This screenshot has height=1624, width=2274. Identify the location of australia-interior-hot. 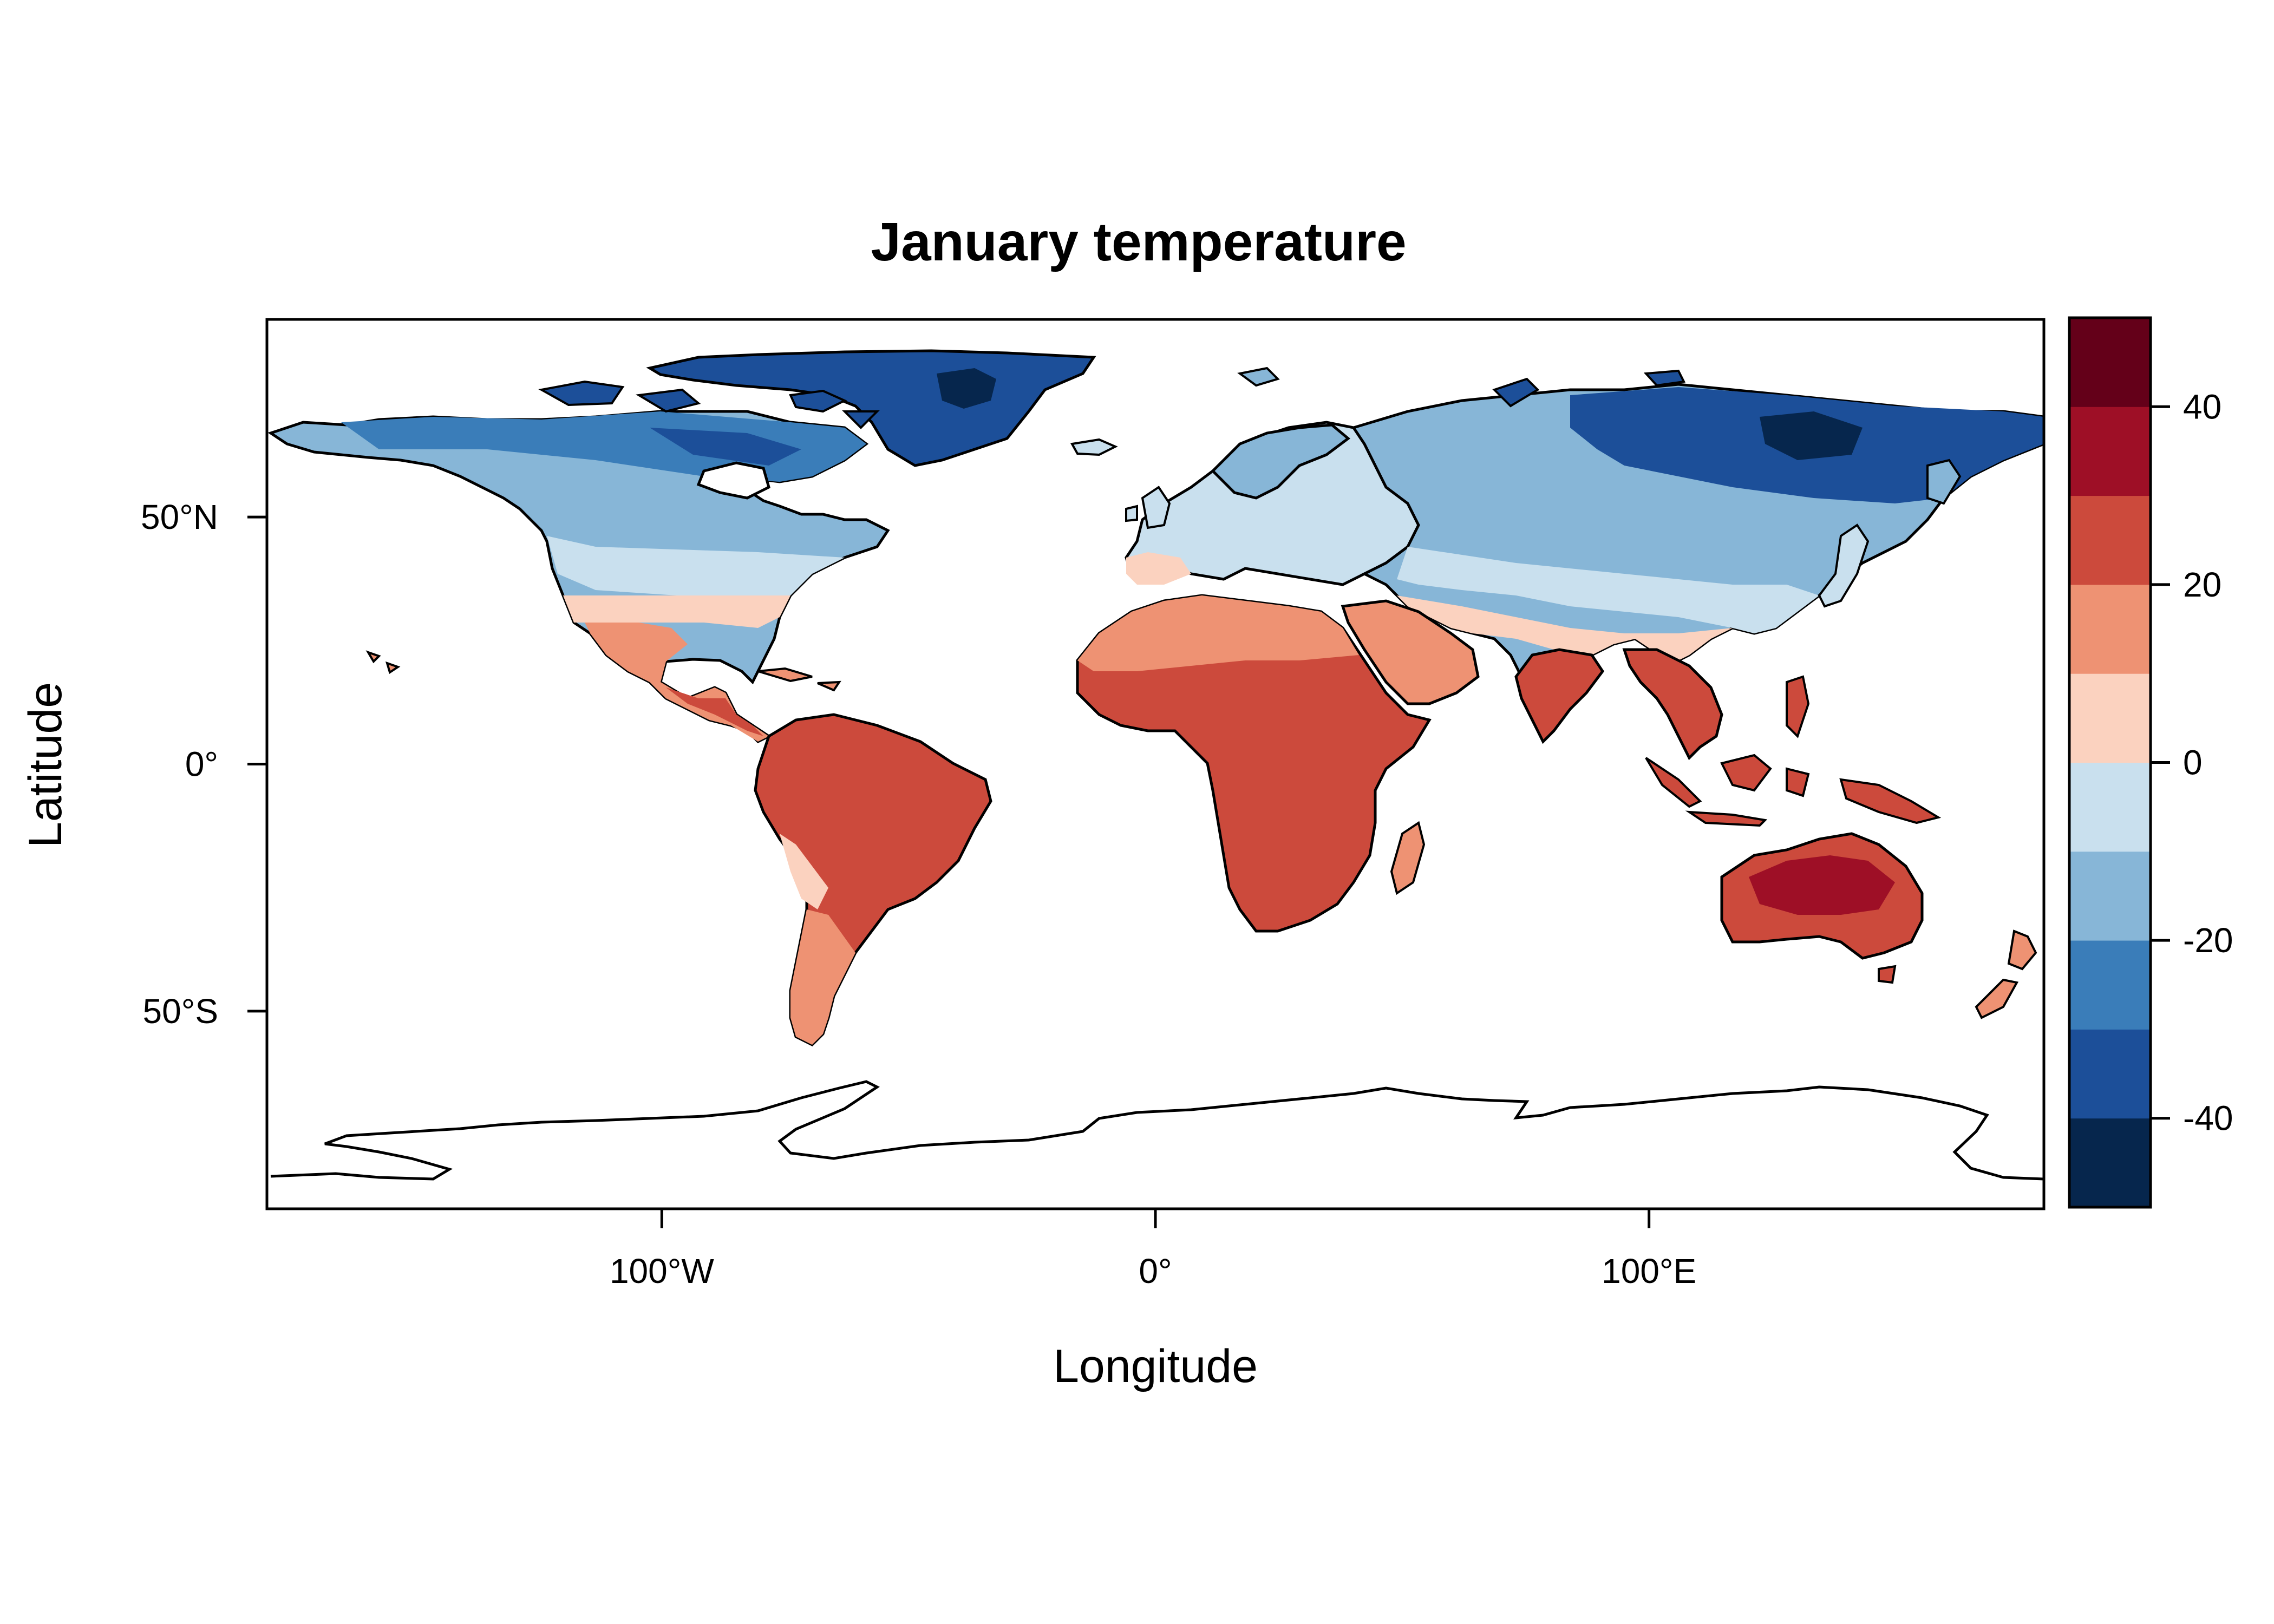
(1822, 885).